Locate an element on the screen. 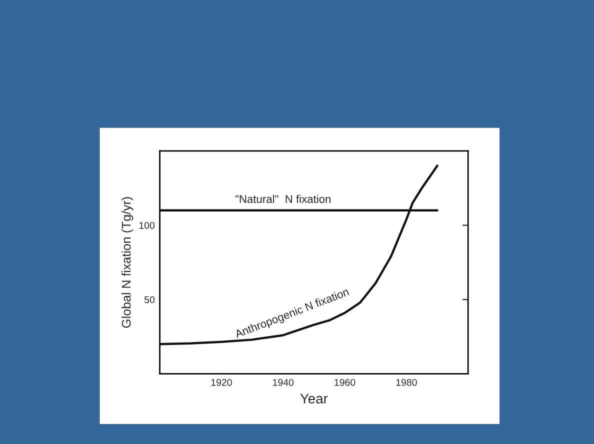 Image resolution: width=594 pixels, height=444 pixels. x-tick-label: 1960 is located at coordinates (345, 382).